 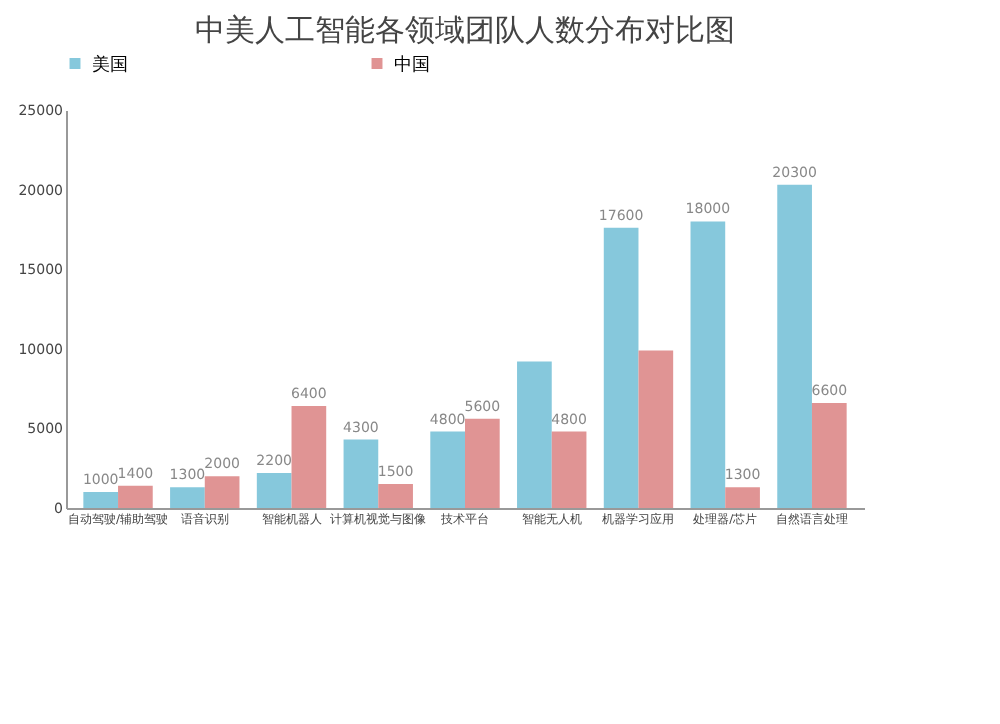 What do you see at coordinates (465, 30) in the screenshot?
I see `chart-title: 中美人工智能各领域团队人数分布对比图` at bounding box center [465, 30].